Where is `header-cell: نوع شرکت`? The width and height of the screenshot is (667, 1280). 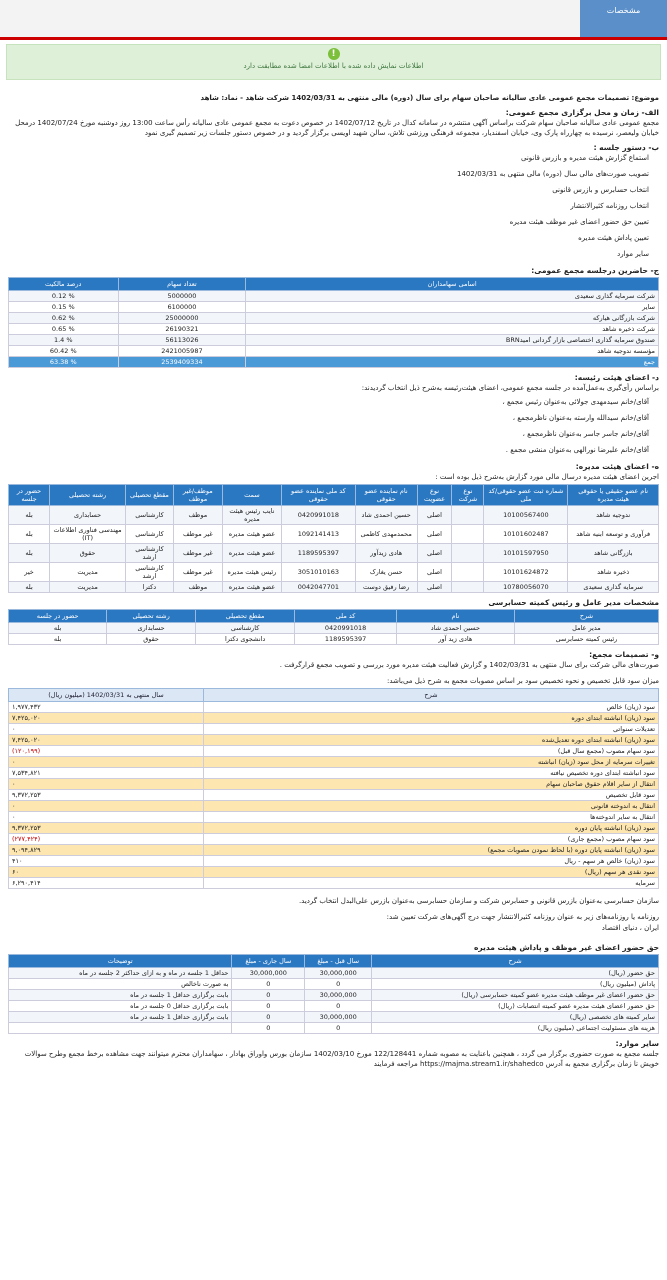
header-cell: نوع شرکت is located at coordinates (468, 495).